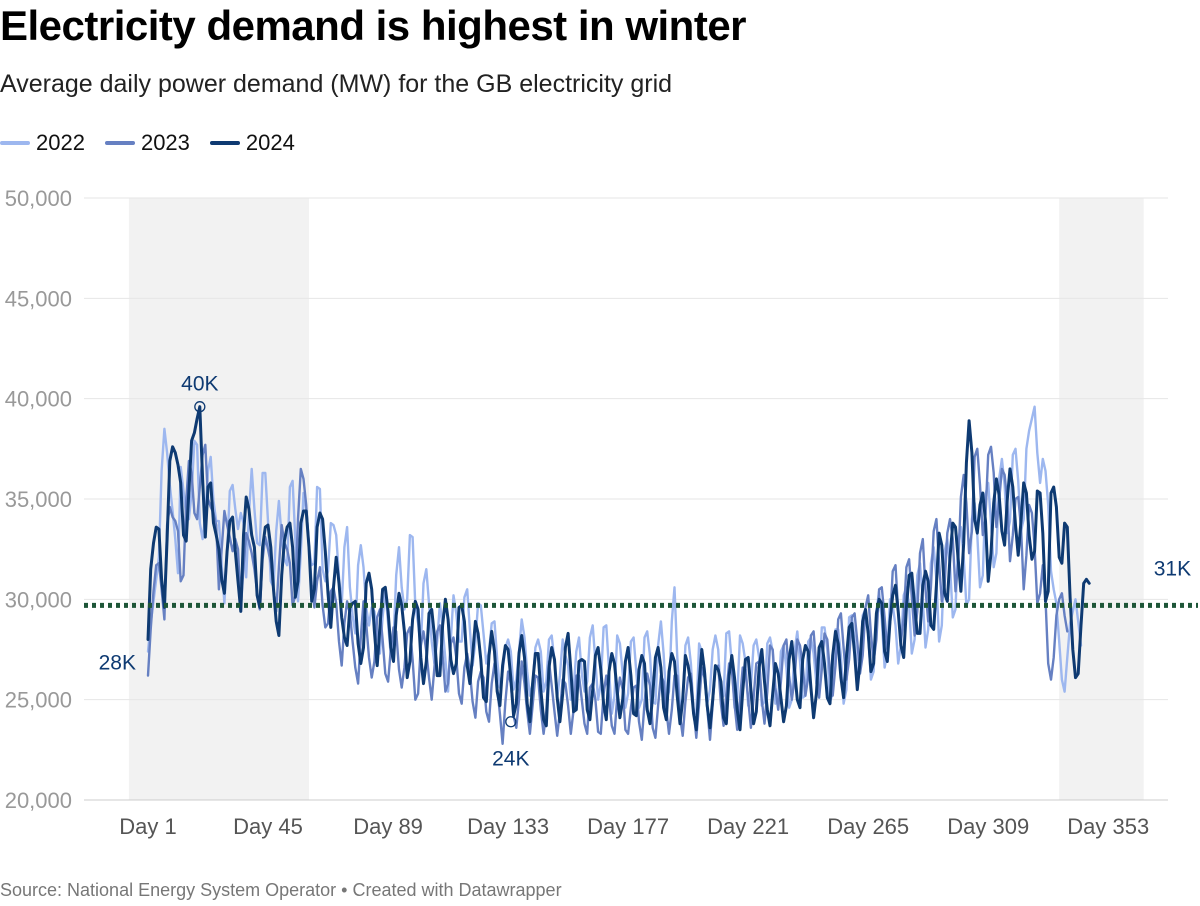 The width and height of the screenshot is (1200, 906). What do you see at coordinates (38, 800) in the screenshot?
I see `y-tick-label: 20,000` at bounding box center [38, 800].